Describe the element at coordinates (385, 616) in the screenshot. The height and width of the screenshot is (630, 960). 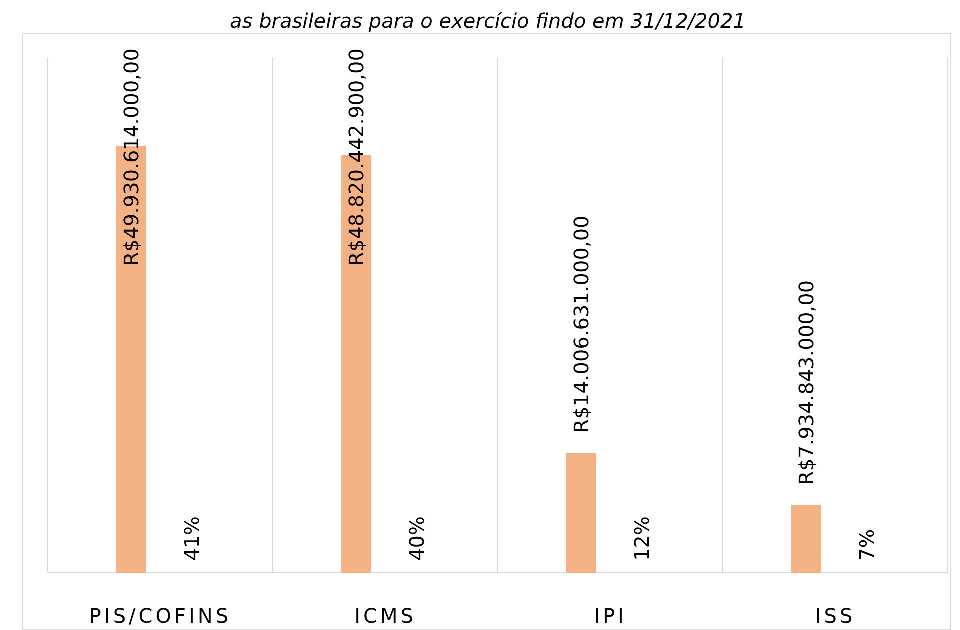
I see `x-tick-label: ICMS` at that location.